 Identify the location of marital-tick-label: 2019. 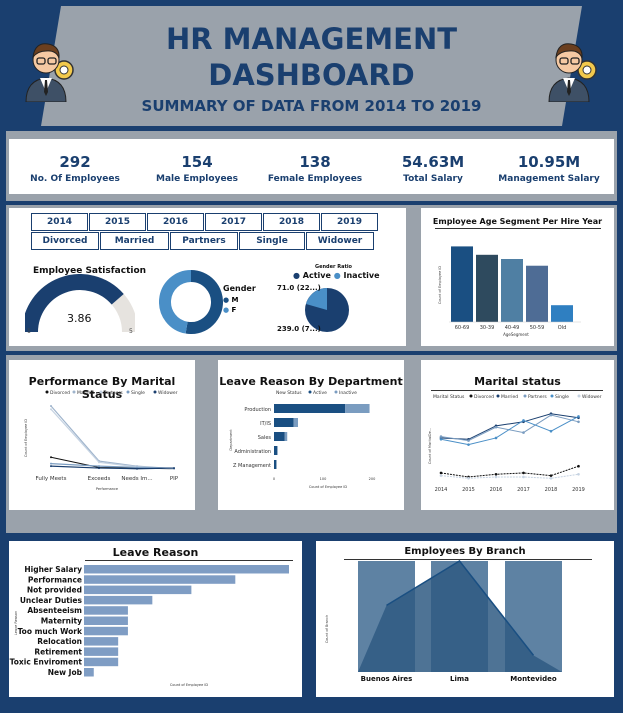
(578, 490).